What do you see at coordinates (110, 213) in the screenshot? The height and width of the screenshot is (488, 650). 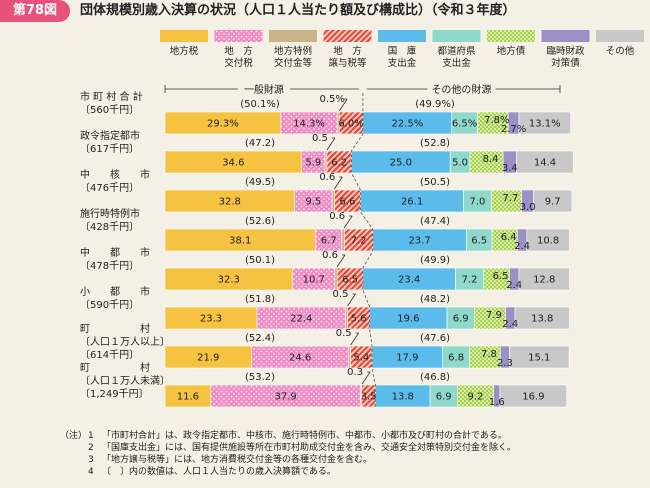 I see `category-label-3: 施行時特例市` at bounding box center [110, 213].